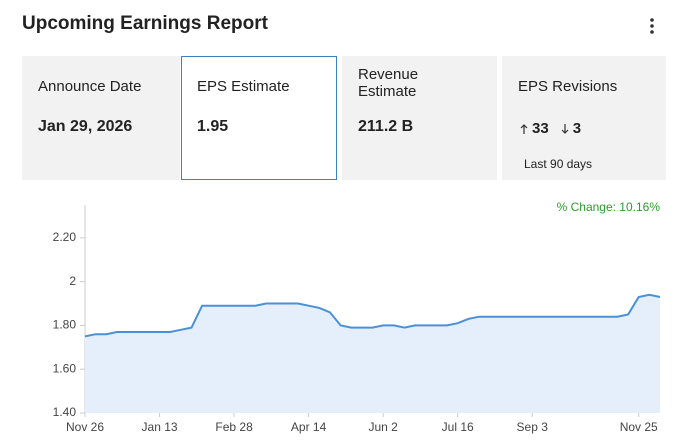  Describe the element at coordinates (550, 128) in the screenshot. I see `revisions: 33 3` at that location.